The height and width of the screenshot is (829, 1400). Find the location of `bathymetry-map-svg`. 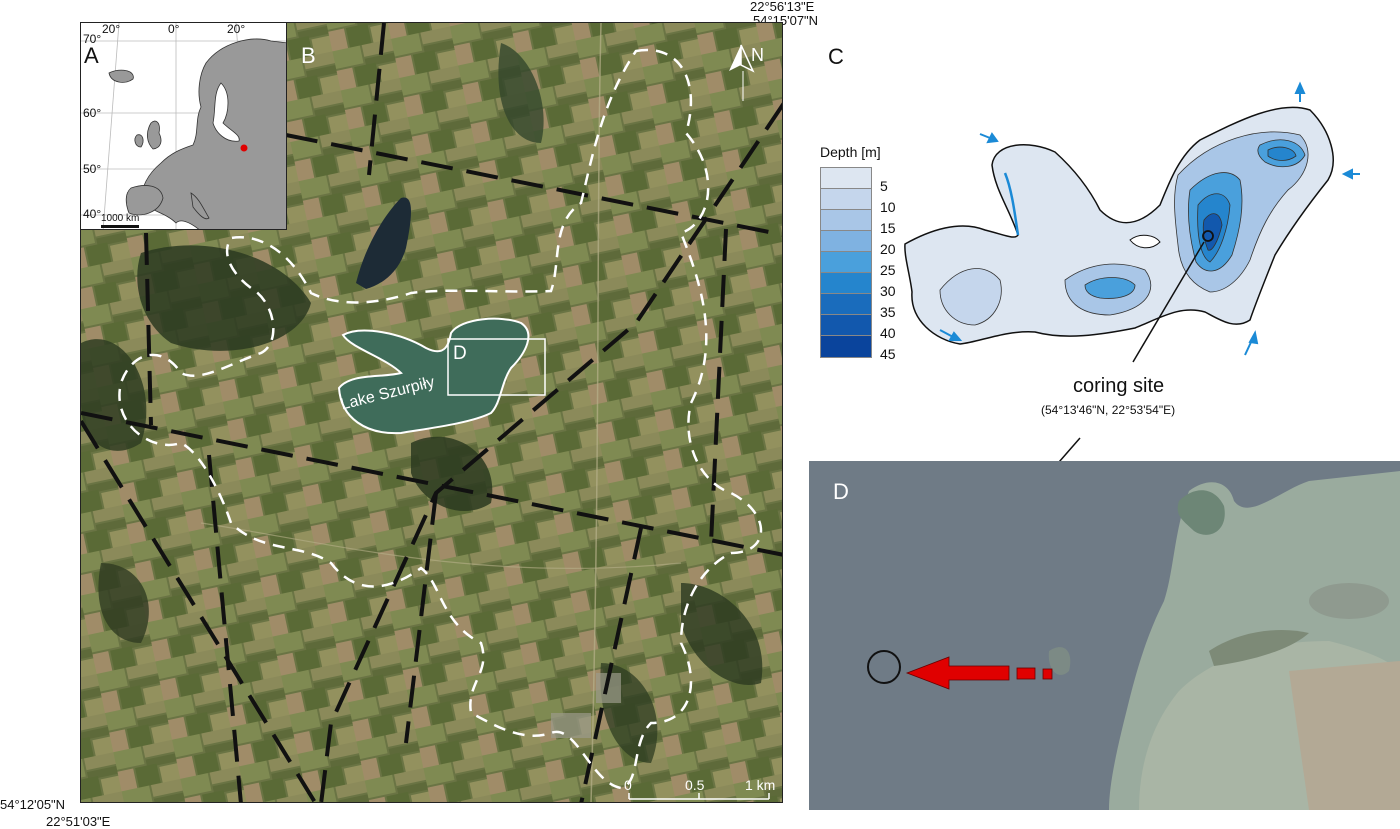

bathymetry-map-svg is located at coordinates (1132, 222).